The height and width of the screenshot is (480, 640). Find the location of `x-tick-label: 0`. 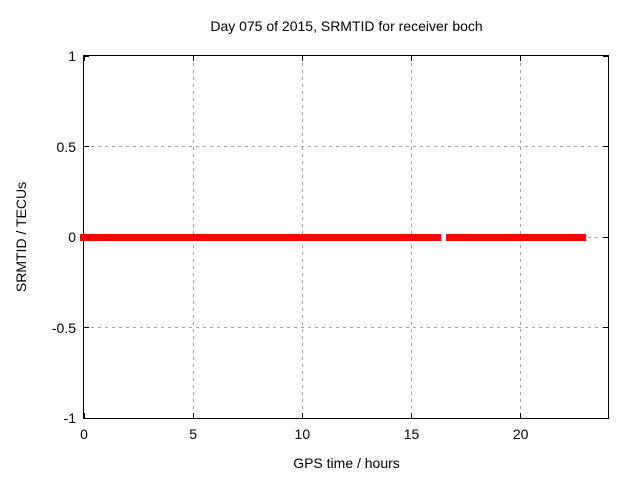

x-tick-label: 0 is located at coordinates (84, 434).